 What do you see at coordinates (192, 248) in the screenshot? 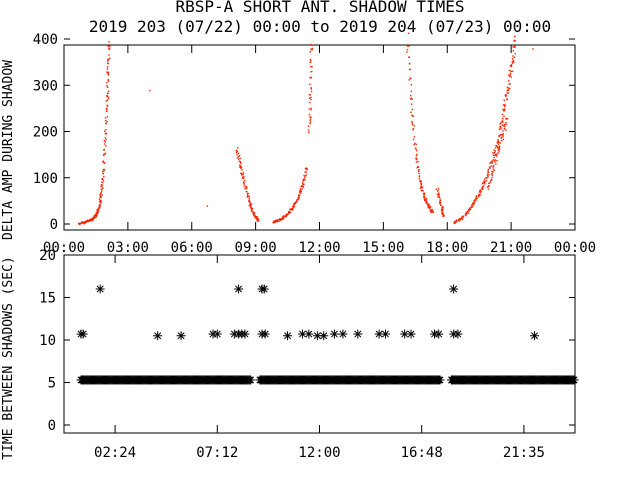
I see `top-x-tick-label: 06:00` at bounding box center [192, 248].